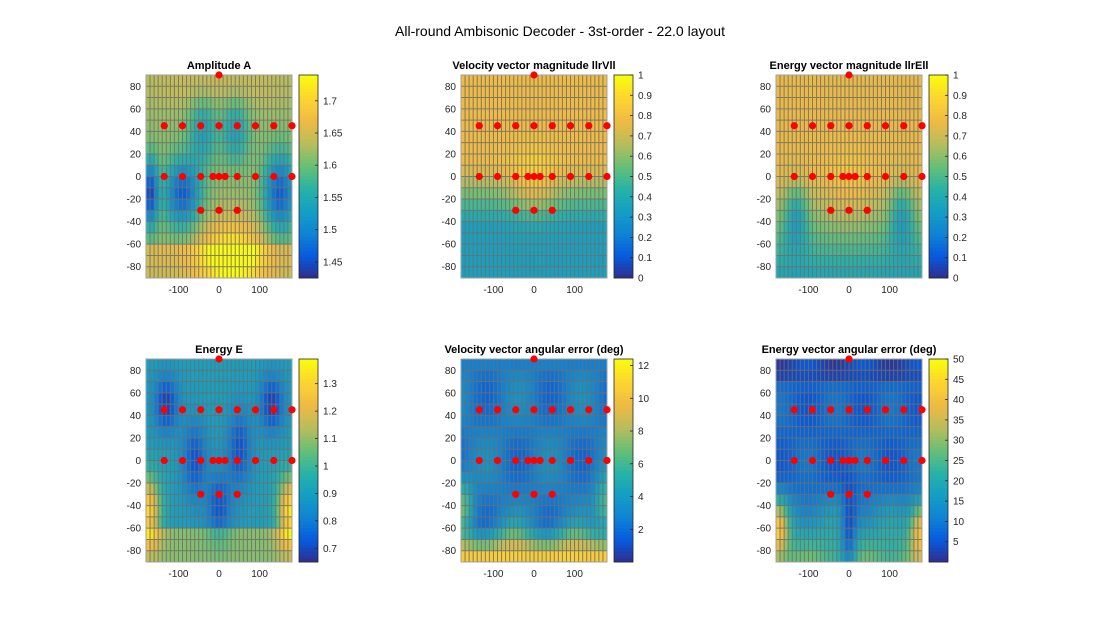 The height and width of the screenshot is (630, 1120). I want to click on colorbar-tick-label: 0.7, so click(960, 136).